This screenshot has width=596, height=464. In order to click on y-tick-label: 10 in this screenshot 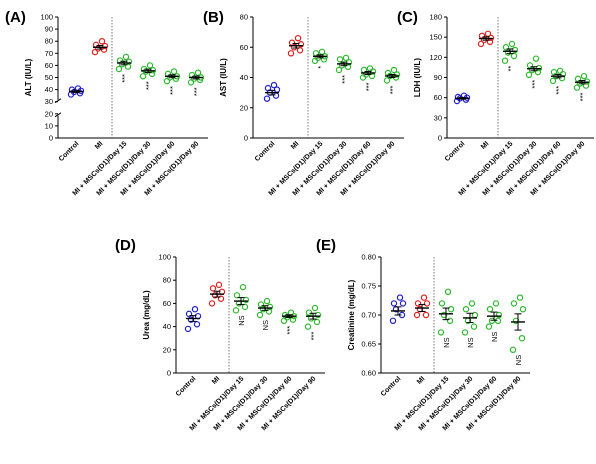, I will do `click(49, 125)`.